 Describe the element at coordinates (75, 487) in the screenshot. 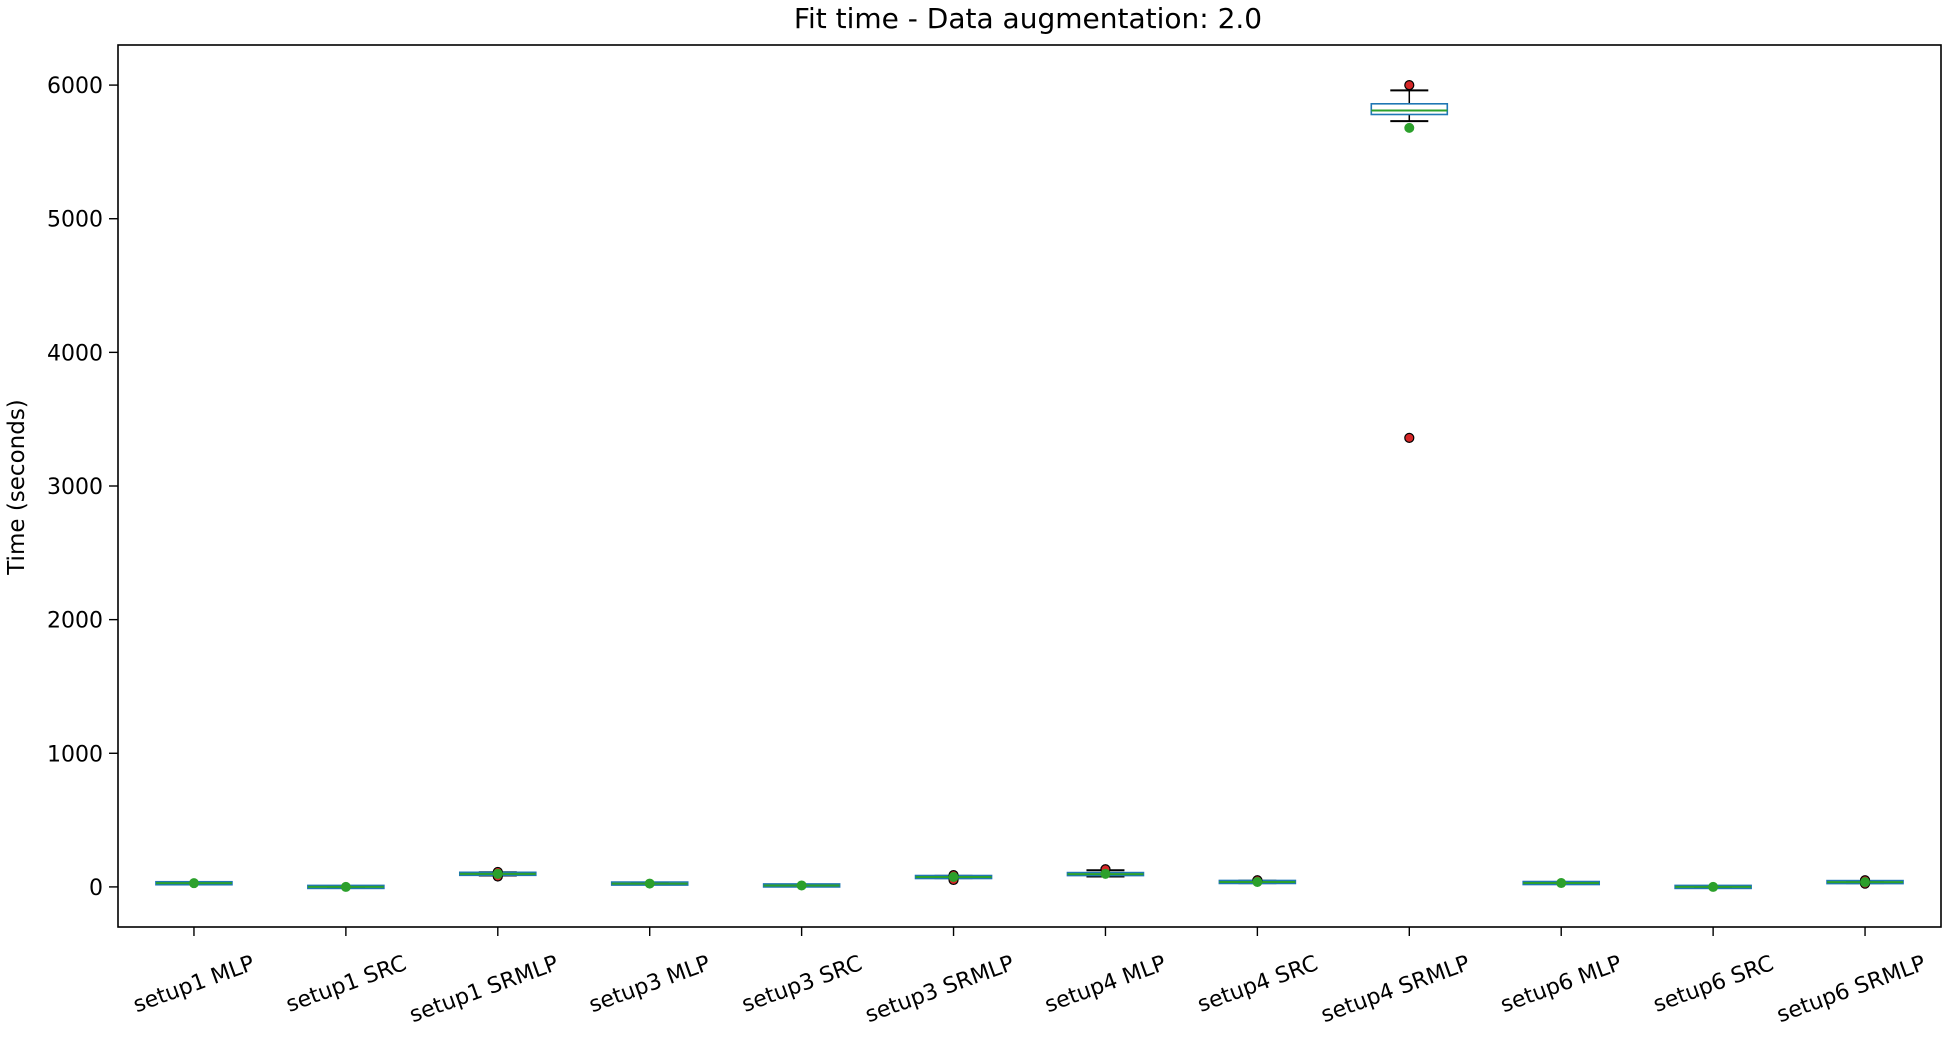

I see `y-tick-label: 3000` at that location.